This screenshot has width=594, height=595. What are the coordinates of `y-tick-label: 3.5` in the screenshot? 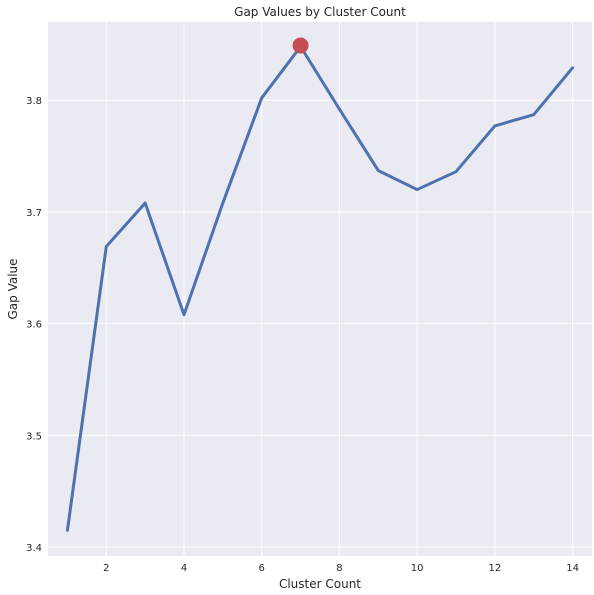 It's located at (34, 436).